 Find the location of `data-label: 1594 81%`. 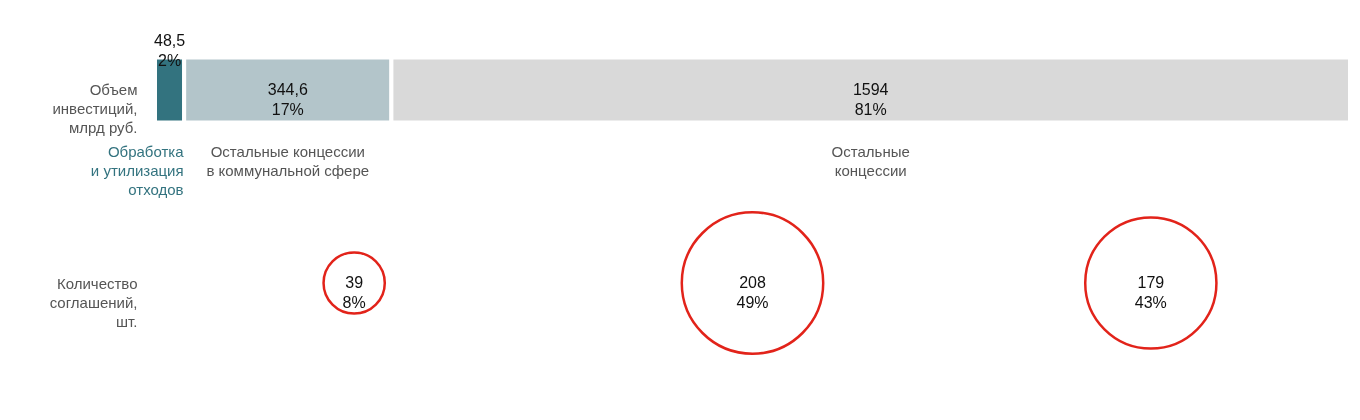

data-label: 1594 81% is located at coordinates (870, 99).